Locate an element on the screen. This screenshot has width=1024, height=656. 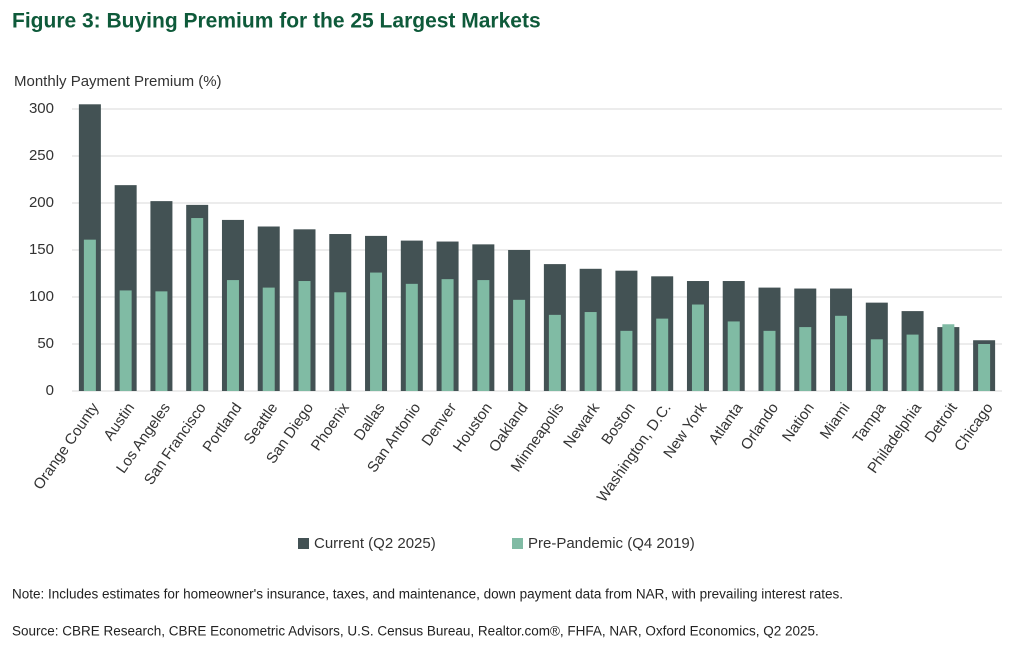
y-tick-label: 150 is located at coordinates (41, 249).